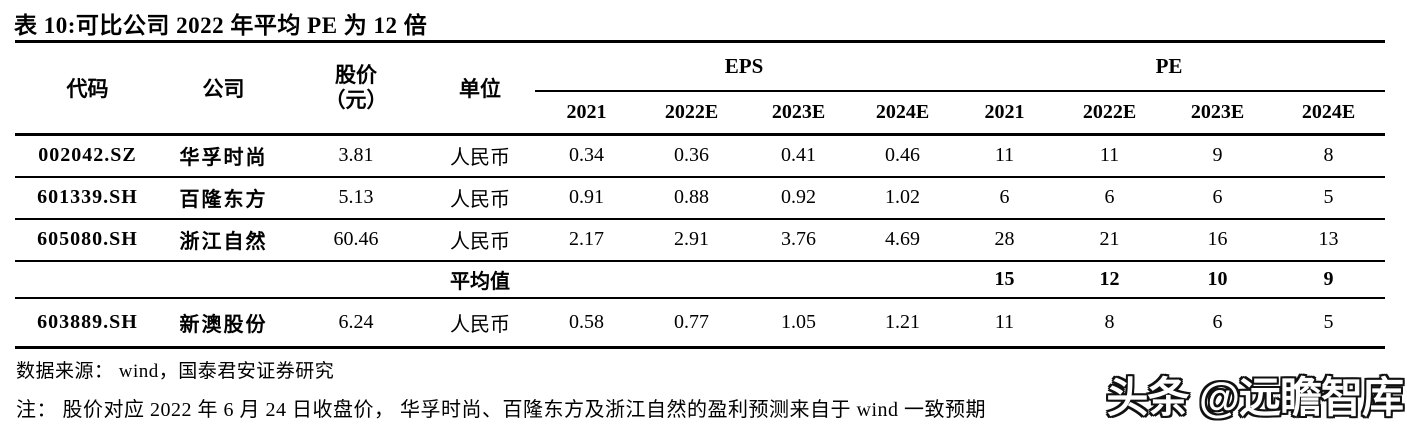 The image size is (1407, 427). I want to click on company-name: 浙江自然, so click(223, 240).